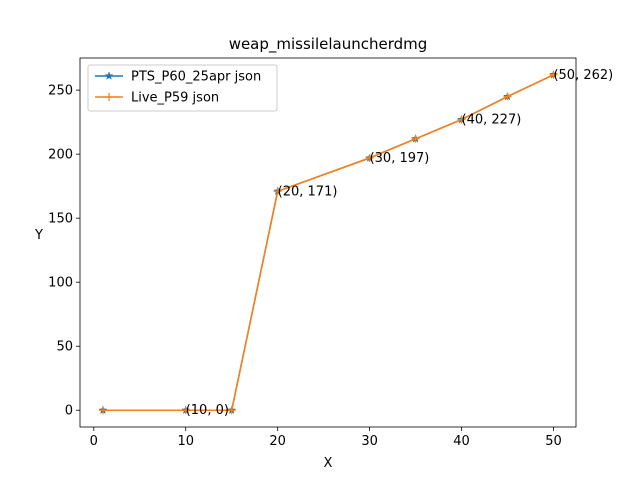 The height and width of the screenshot is (480, 640). What do you see at coordinates (328, 44) in the screenshot?
I see `chart-title: weap_missilelauncherdmg` at bounding box center [328, 44].